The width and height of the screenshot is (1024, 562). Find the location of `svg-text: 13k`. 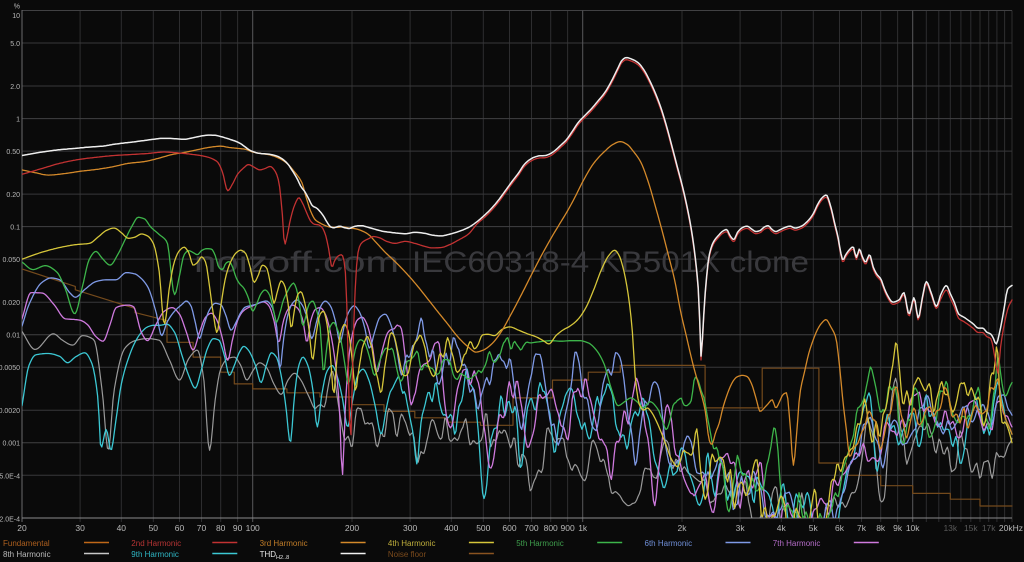

svg-text: 13k is located at coordinates (950, 528).